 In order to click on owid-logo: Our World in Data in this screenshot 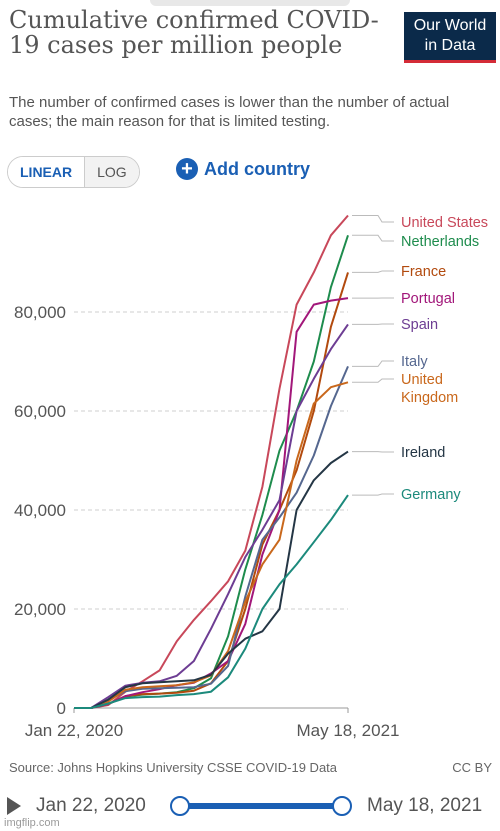, I will do `click(450, 37)`.